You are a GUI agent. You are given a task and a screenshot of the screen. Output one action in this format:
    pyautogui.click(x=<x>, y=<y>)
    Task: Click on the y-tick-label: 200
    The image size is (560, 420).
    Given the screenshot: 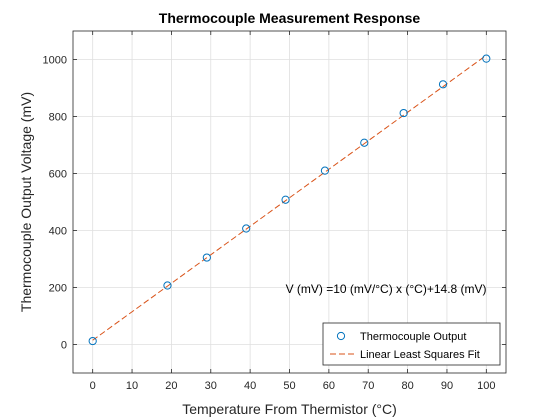 What is the action you would take?
    pyautogui.click(x=58, y=289)
    